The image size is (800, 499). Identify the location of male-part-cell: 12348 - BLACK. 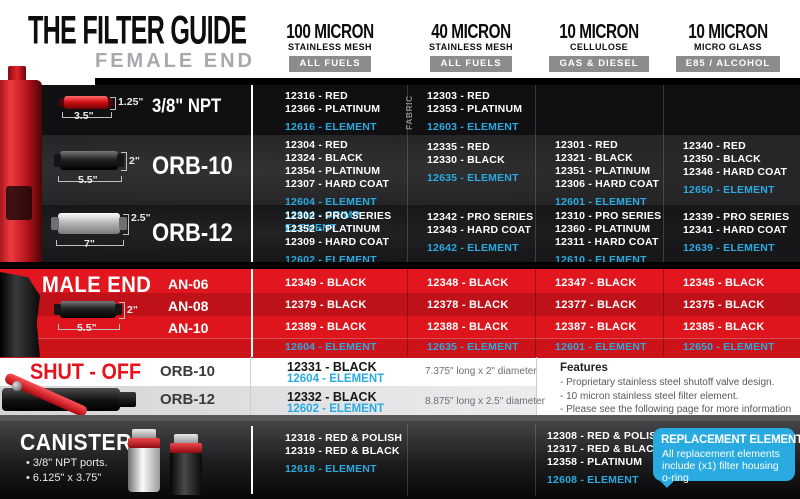
(468, 283).